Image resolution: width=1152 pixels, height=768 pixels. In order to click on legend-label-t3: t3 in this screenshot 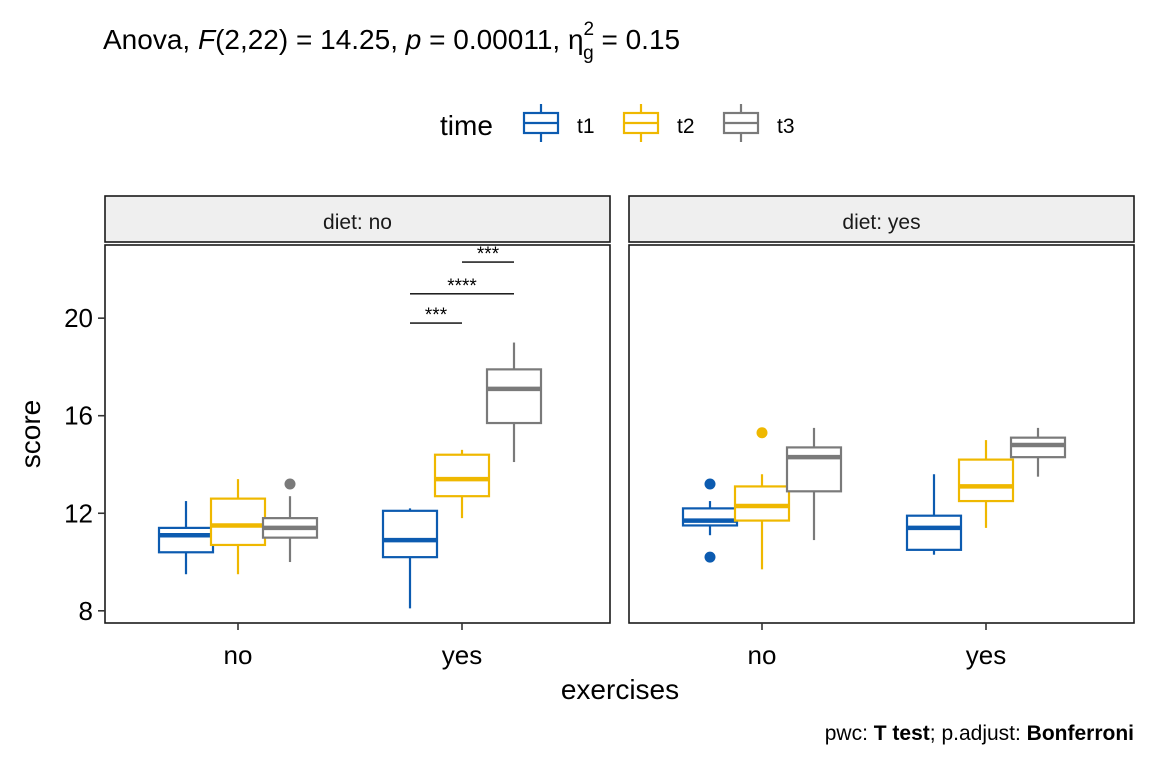, I will do `click(786, 126)`.